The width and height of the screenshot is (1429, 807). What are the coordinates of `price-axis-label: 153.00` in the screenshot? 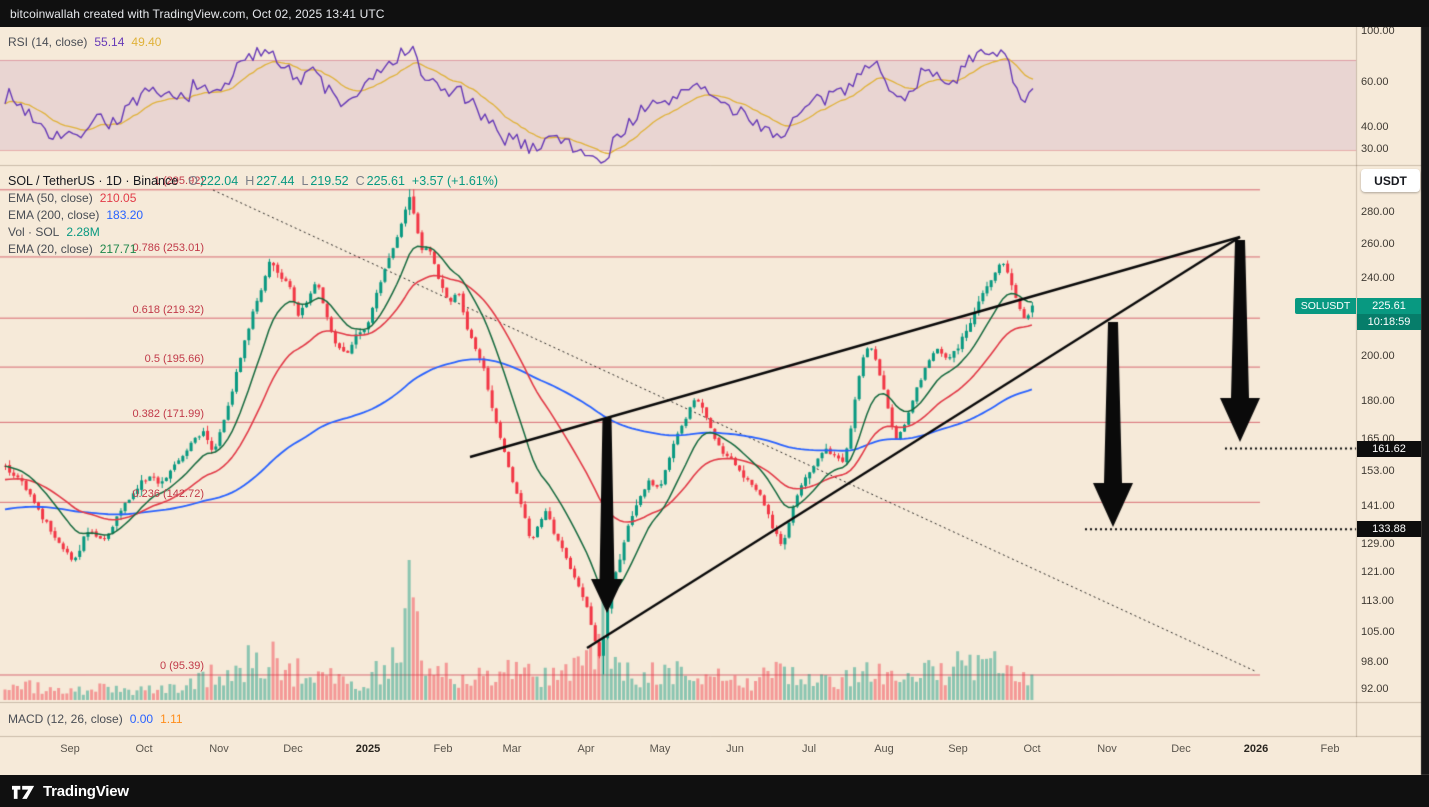 It's located at (1378, 471).